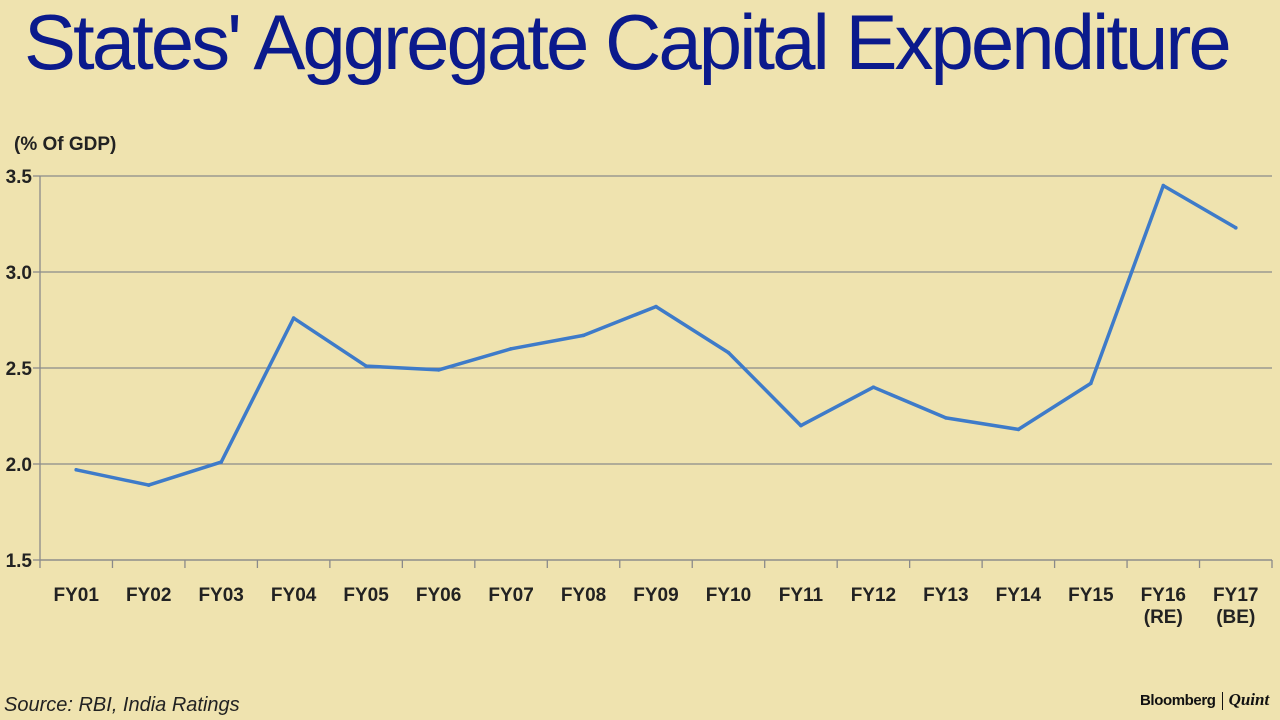 Image resolution: width=1280 pixels, height=720 pixels. What do you see at coordinates (294, 595) in the screenshot?
I see `x-tick-label: FY04` at bounding box center [294, 595].